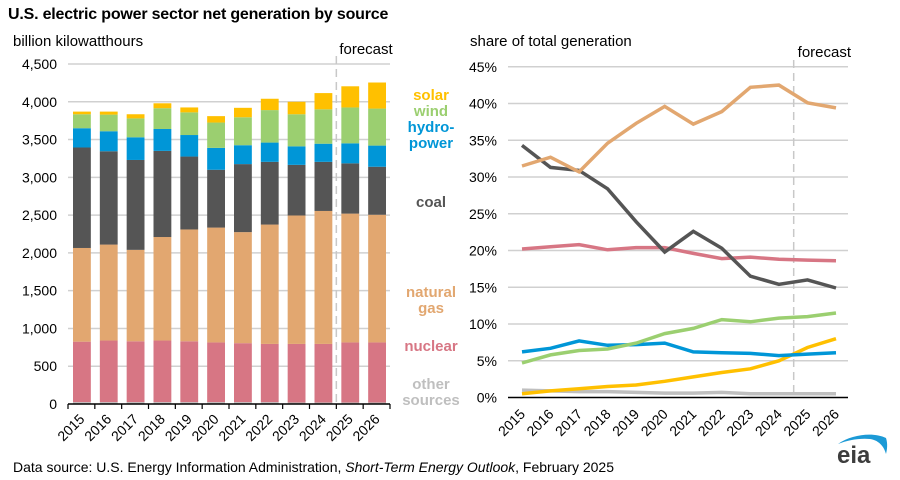  I want to click on left-y-tick-label: 3,500, so click(39, 140).